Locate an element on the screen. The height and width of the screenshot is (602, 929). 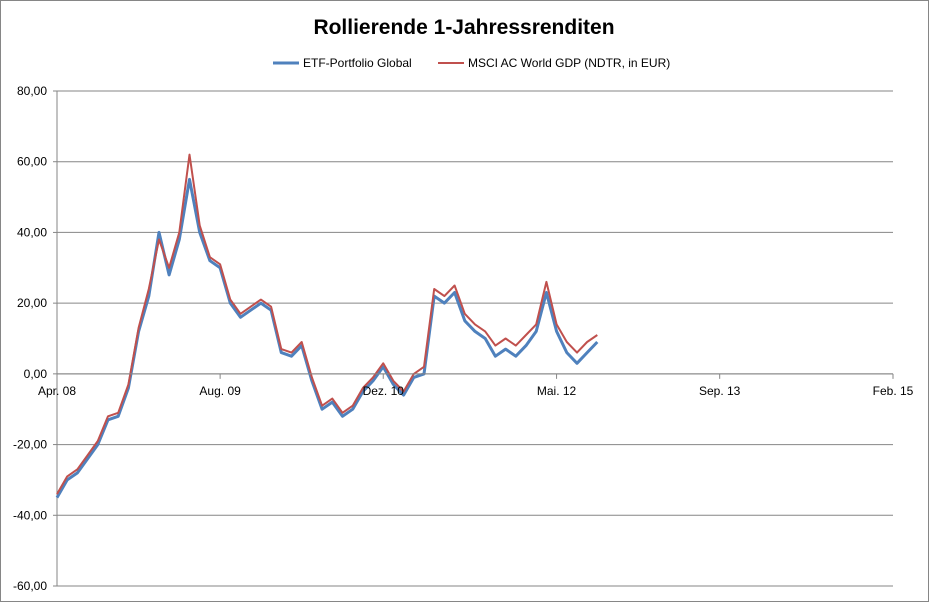
y-tick-label: 60,00 is located at coordinates (32, 162).